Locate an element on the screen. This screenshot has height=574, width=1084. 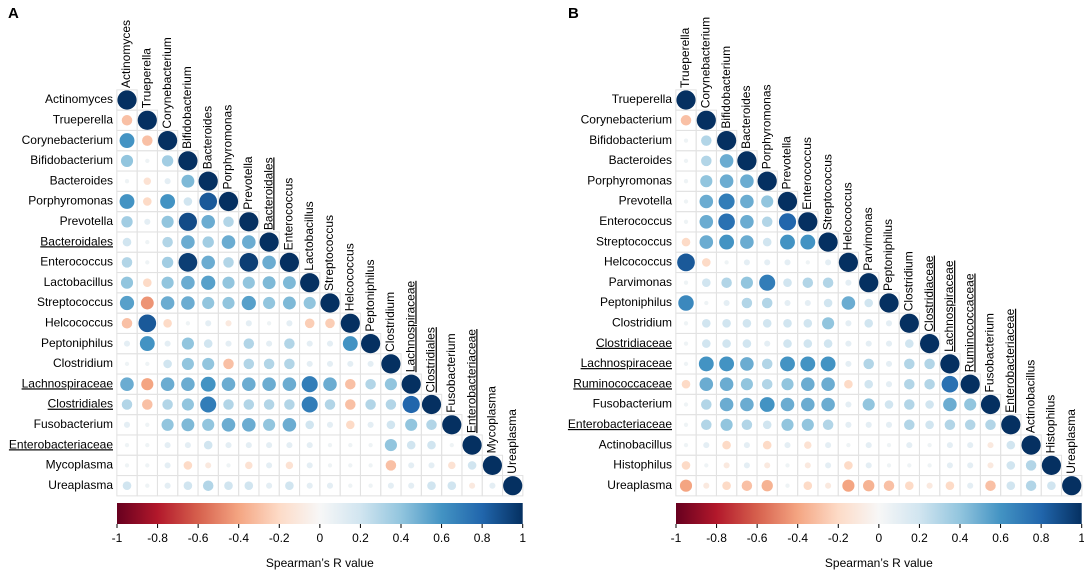
column-label: Clostridium is located at coordinates (908, 281).